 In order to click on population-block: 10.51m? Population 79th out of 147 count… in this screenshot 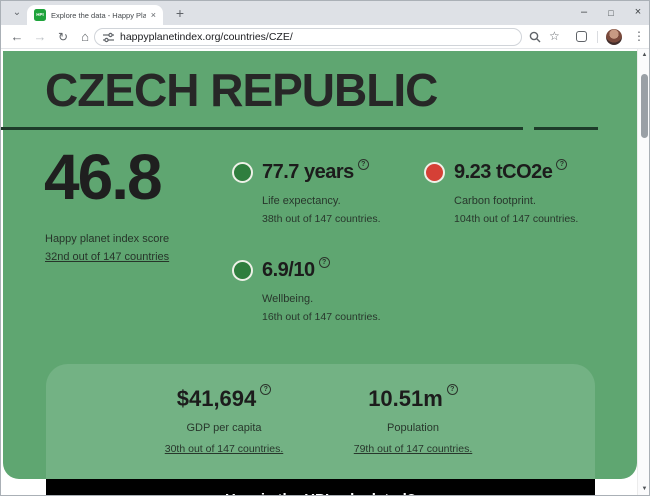, I will do `click(413, 419)`.